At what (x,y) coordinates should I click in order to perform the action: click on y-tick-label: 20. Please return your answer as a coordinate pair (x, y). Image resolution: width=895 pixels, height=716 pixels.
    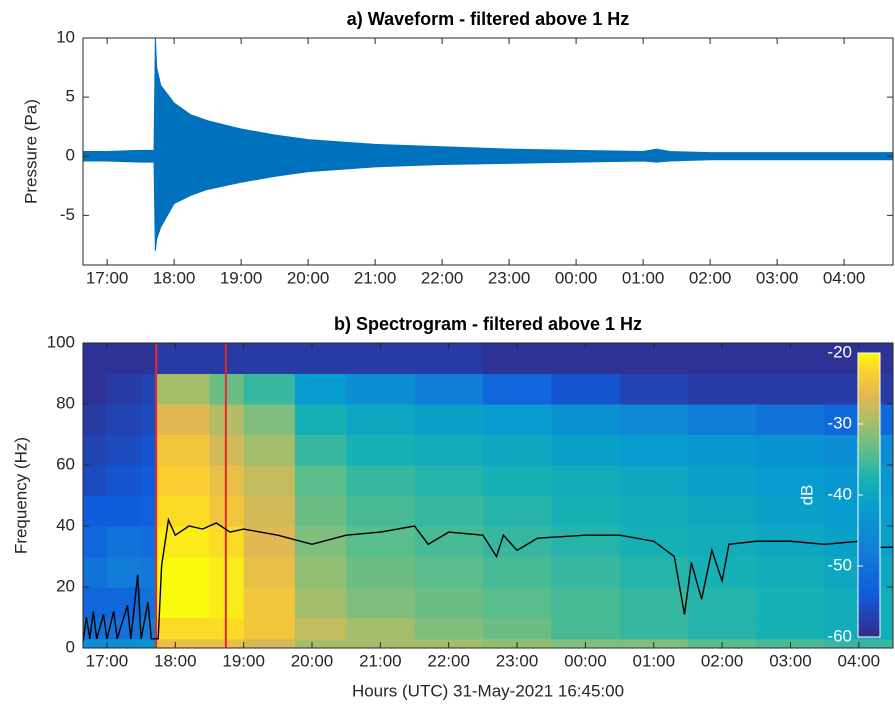
    Looking at the image, I should click on (65, 585).